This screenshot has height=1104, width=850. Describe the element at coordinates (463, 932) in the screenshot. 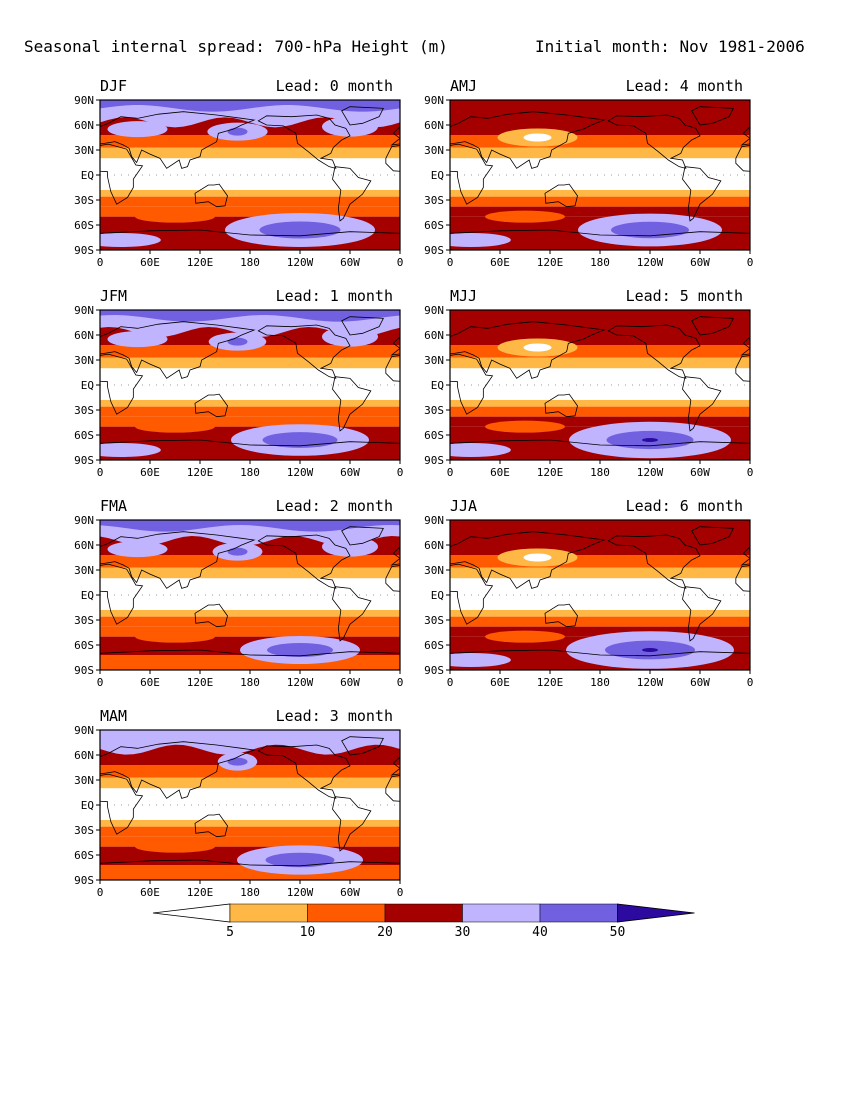

I see `colorbar-level-label: 30` at that location.